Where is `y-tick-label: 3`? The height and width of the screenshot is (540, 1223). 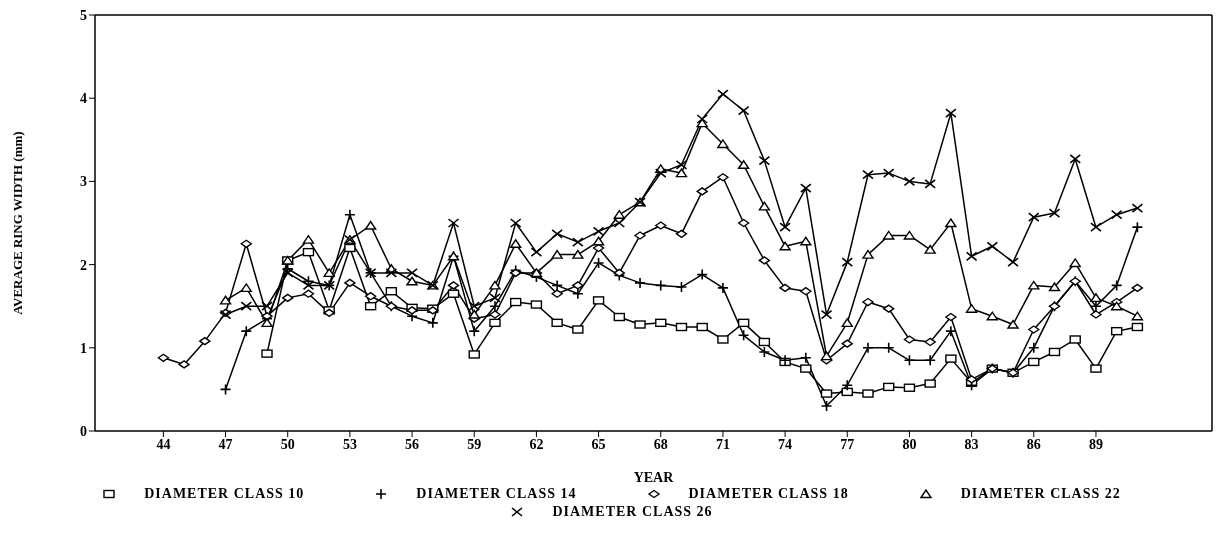
y-tick-label: 3 is located at coordinates (83, 182).